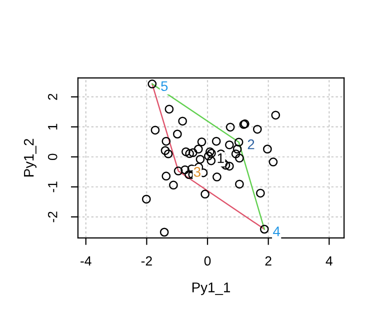 This screenshot has height=336, width=384. I want to click on y-tick-label: 2, so click(53, 97).